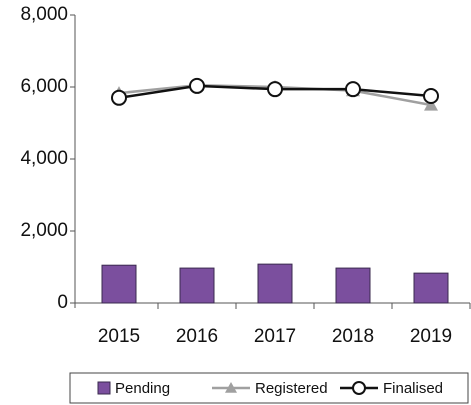 This screenshot has width=471, height=405. I want to click on legend-label: Pending, so click(142, 388).